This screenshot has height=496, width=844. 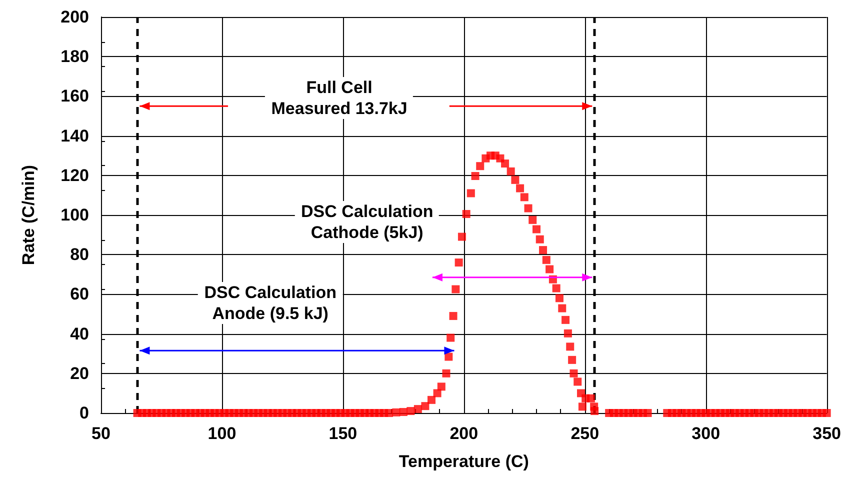 What do you see at coordinates (827, 433) in the screenshot?
I see `x-tick-label: 350` at bounding box center [827, 433].